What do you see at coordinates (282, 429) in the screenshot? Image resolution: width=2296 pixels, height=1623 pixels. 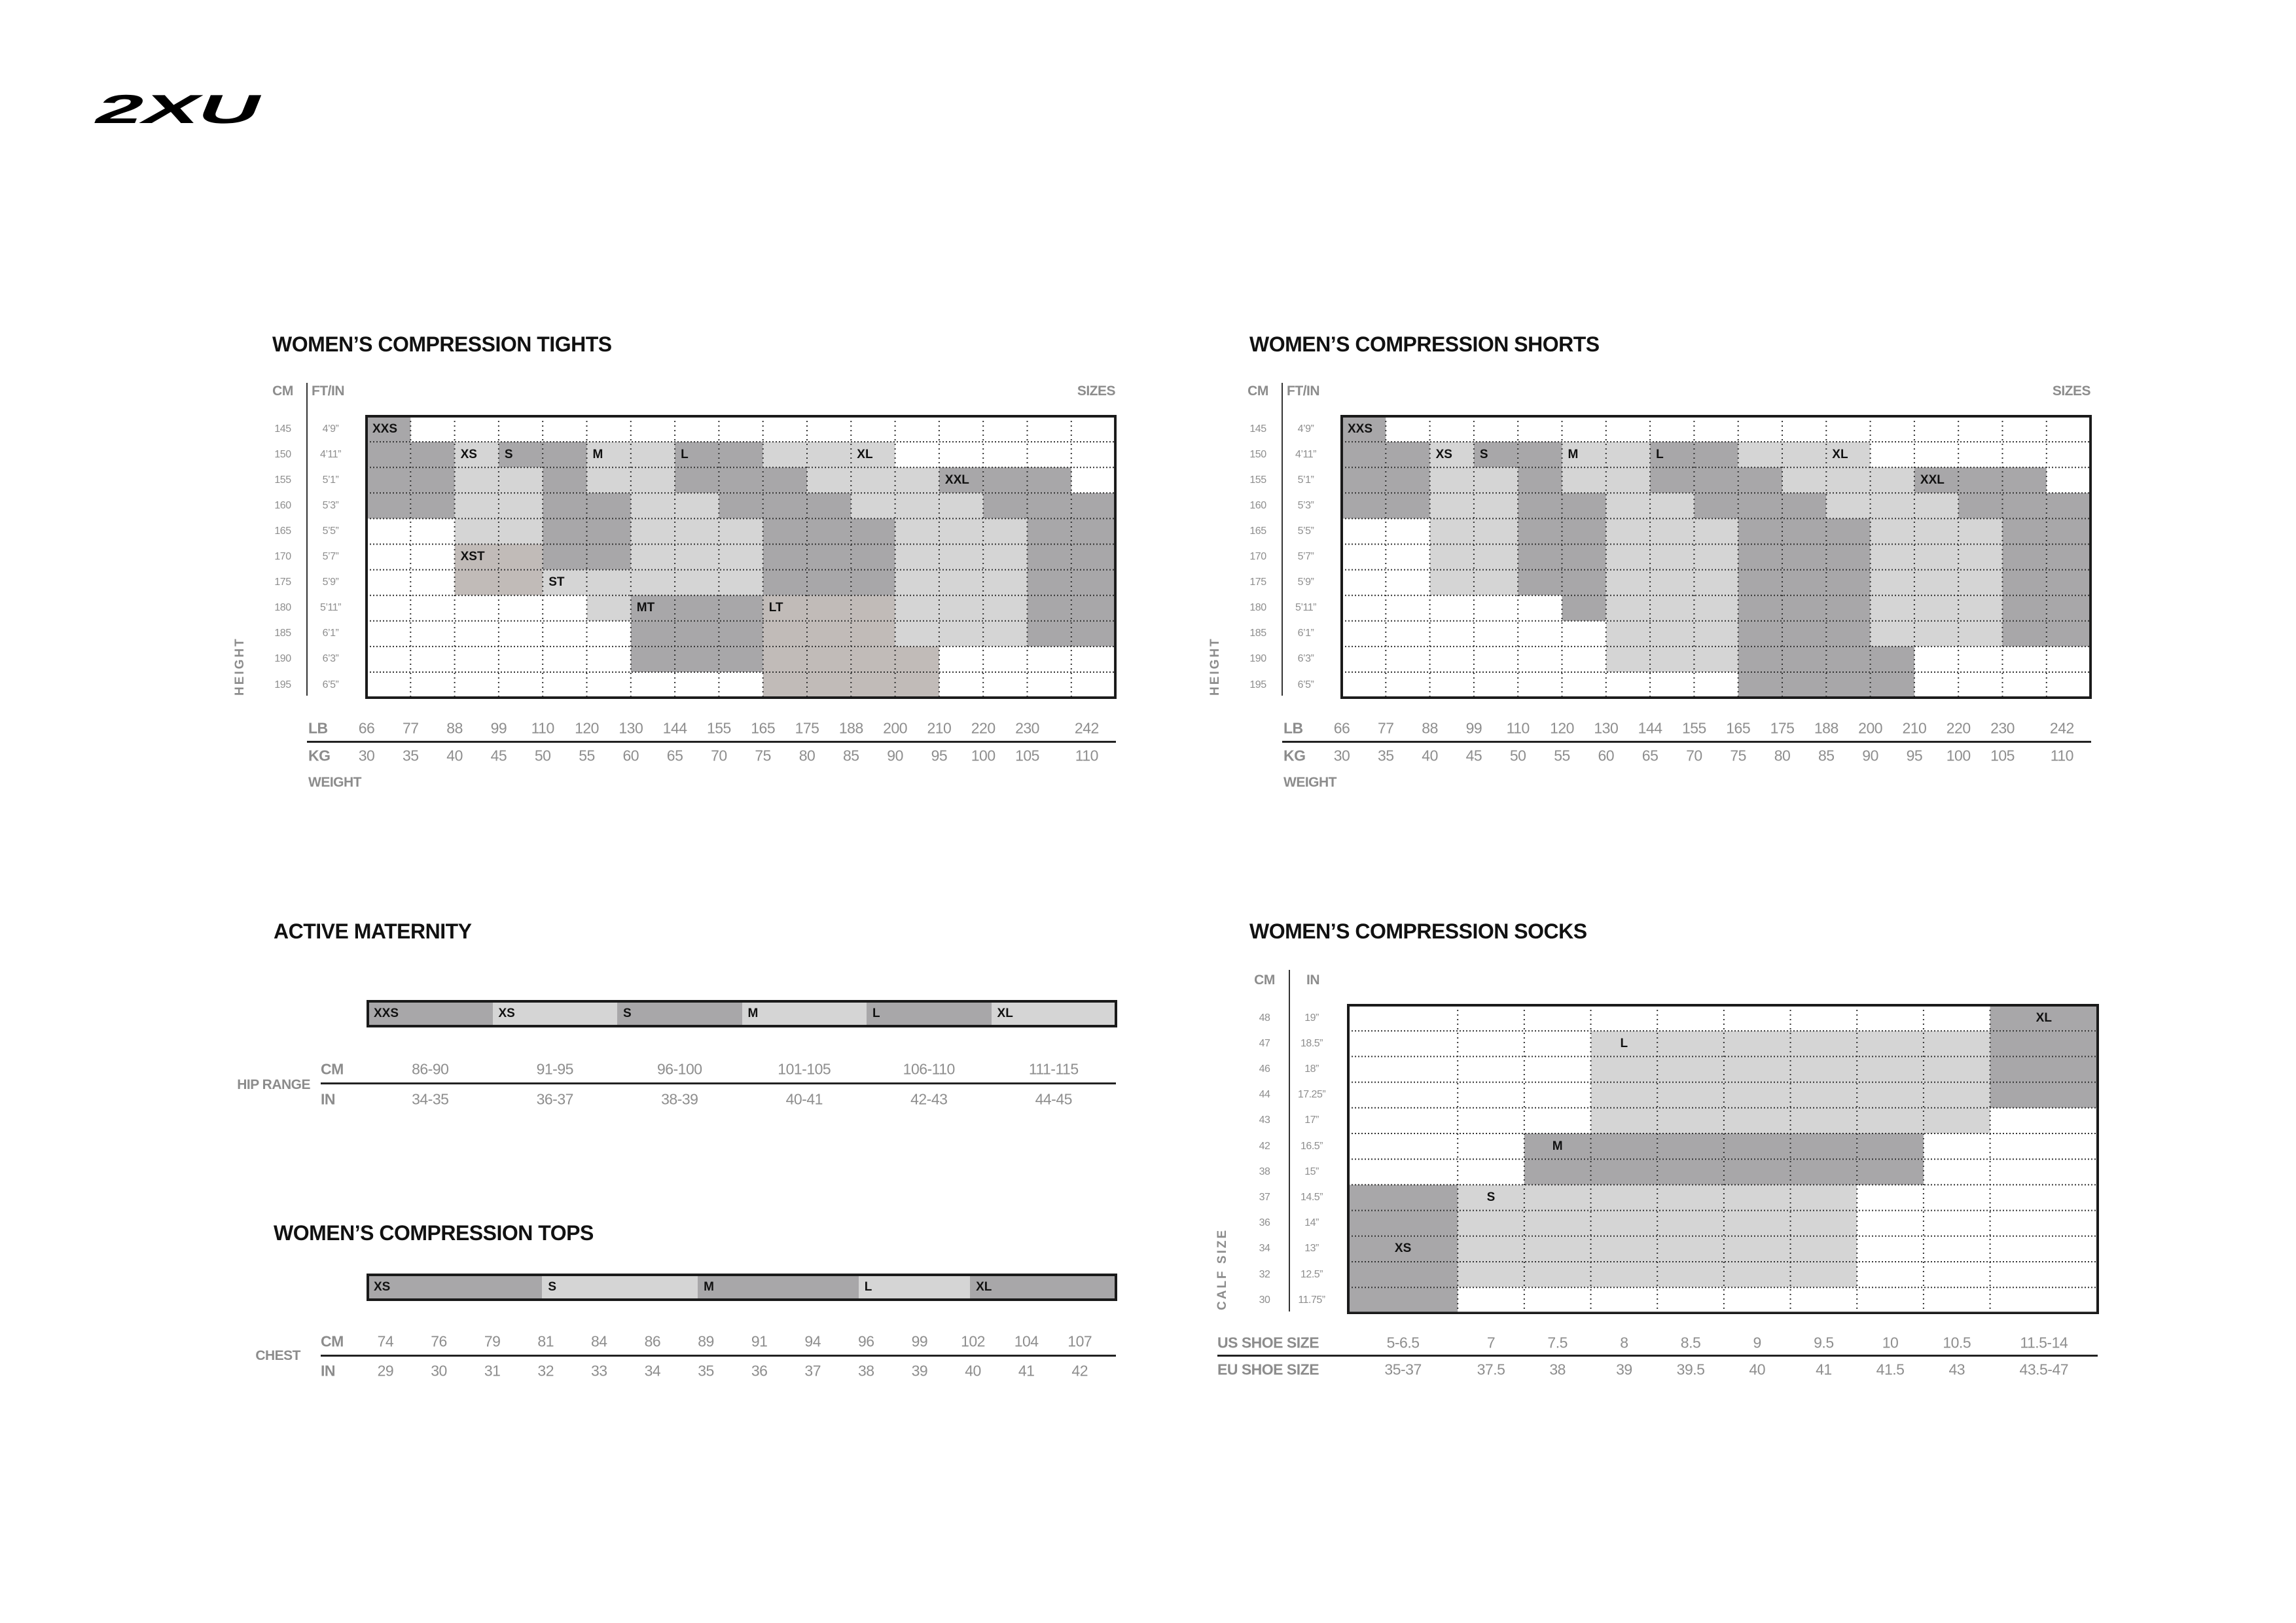 I see `height-cm-value: 145` at bounding box center [282, 429].